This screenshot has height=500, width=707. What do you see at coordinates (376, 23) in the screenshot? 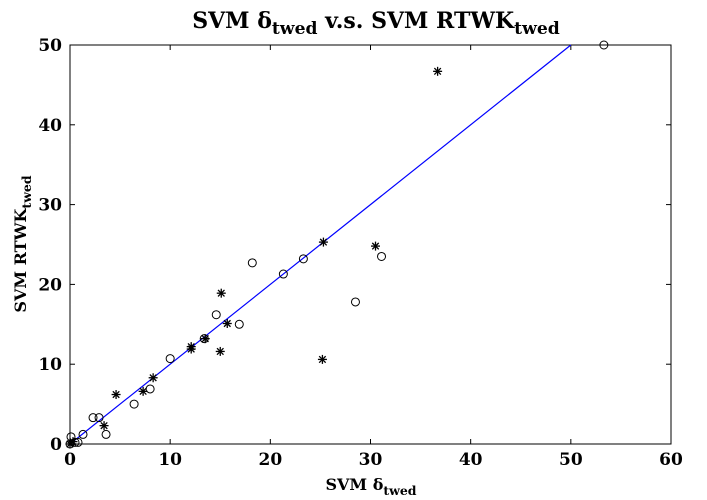
I see `chart-title: SVM δtwed v.s. SVM RTWKtwed` at bounding box center [376, 23].